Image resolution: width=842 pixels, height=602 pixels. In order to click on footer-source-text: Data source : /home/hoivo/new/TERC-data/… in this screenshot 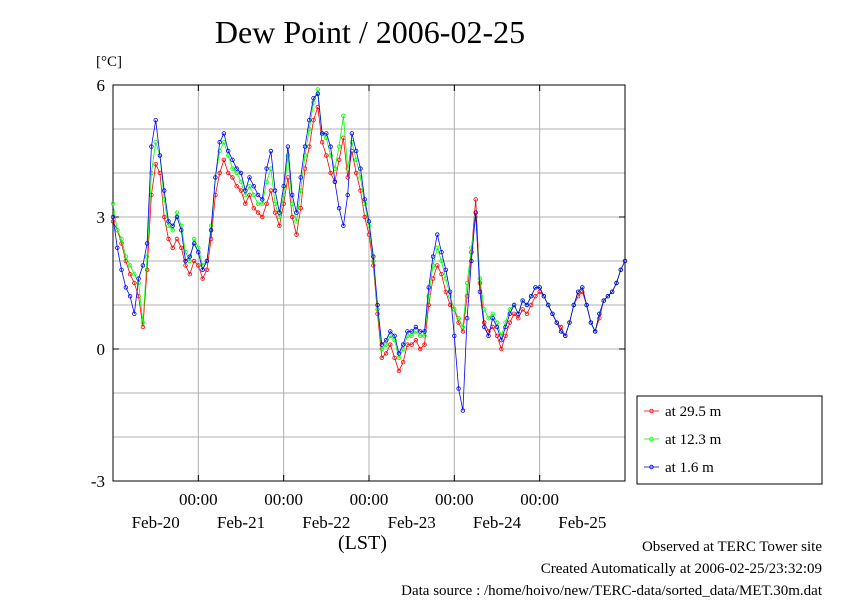, I will do `click(611, 591)`.